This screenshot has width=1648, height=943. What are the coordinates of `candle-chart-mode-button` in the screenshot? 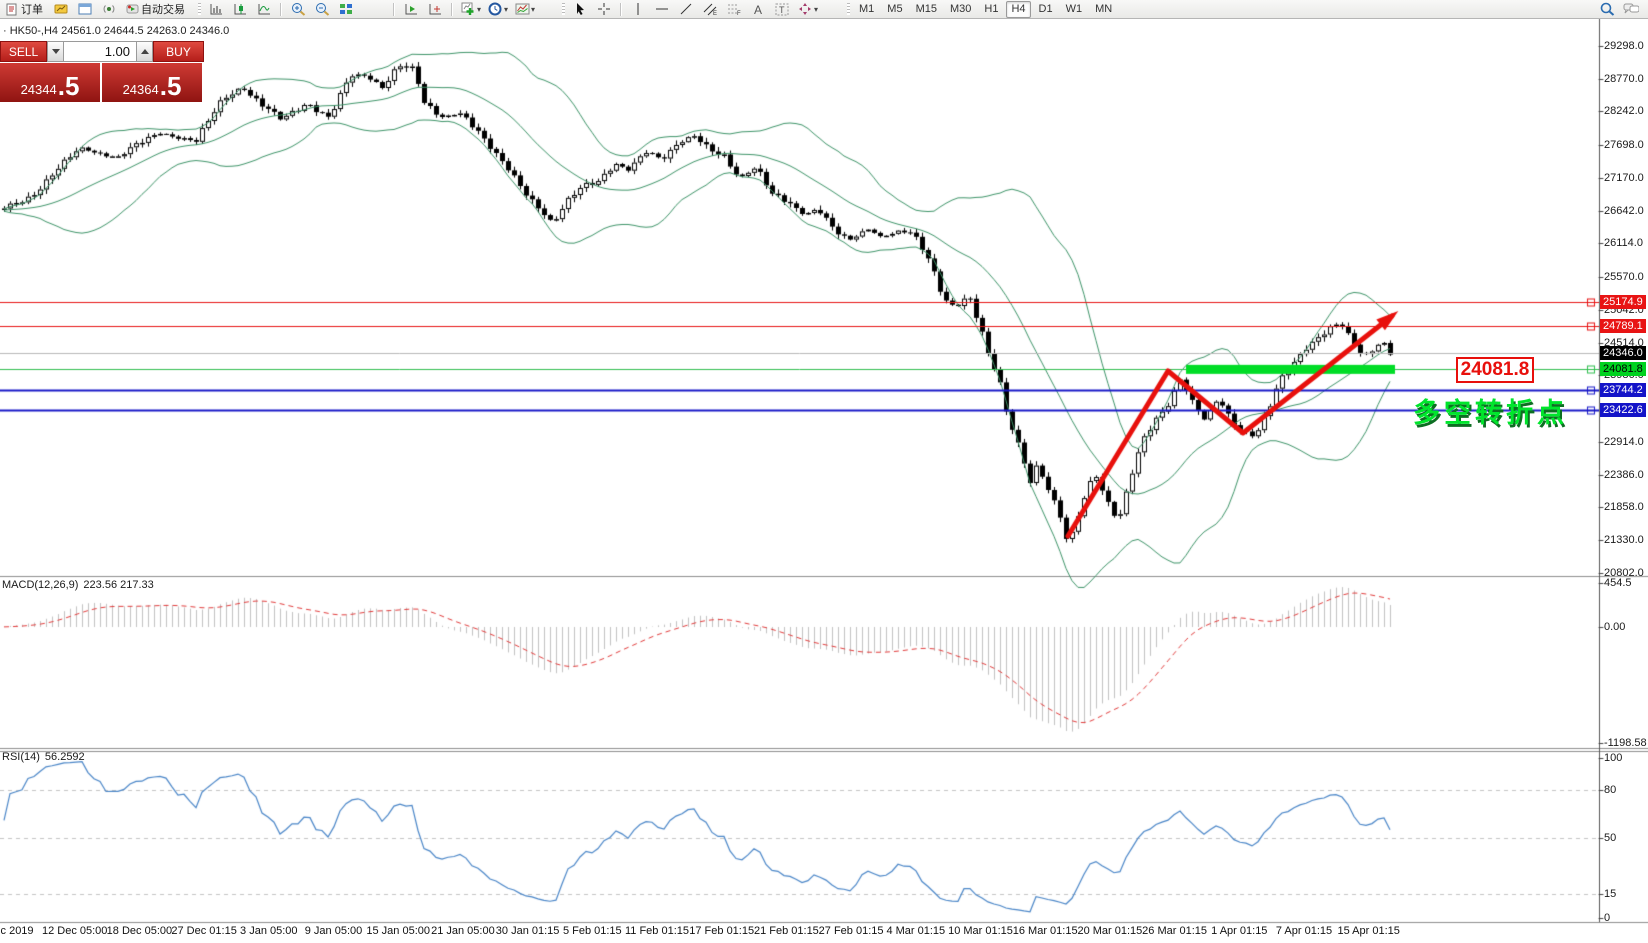 It's located at (240, 9).